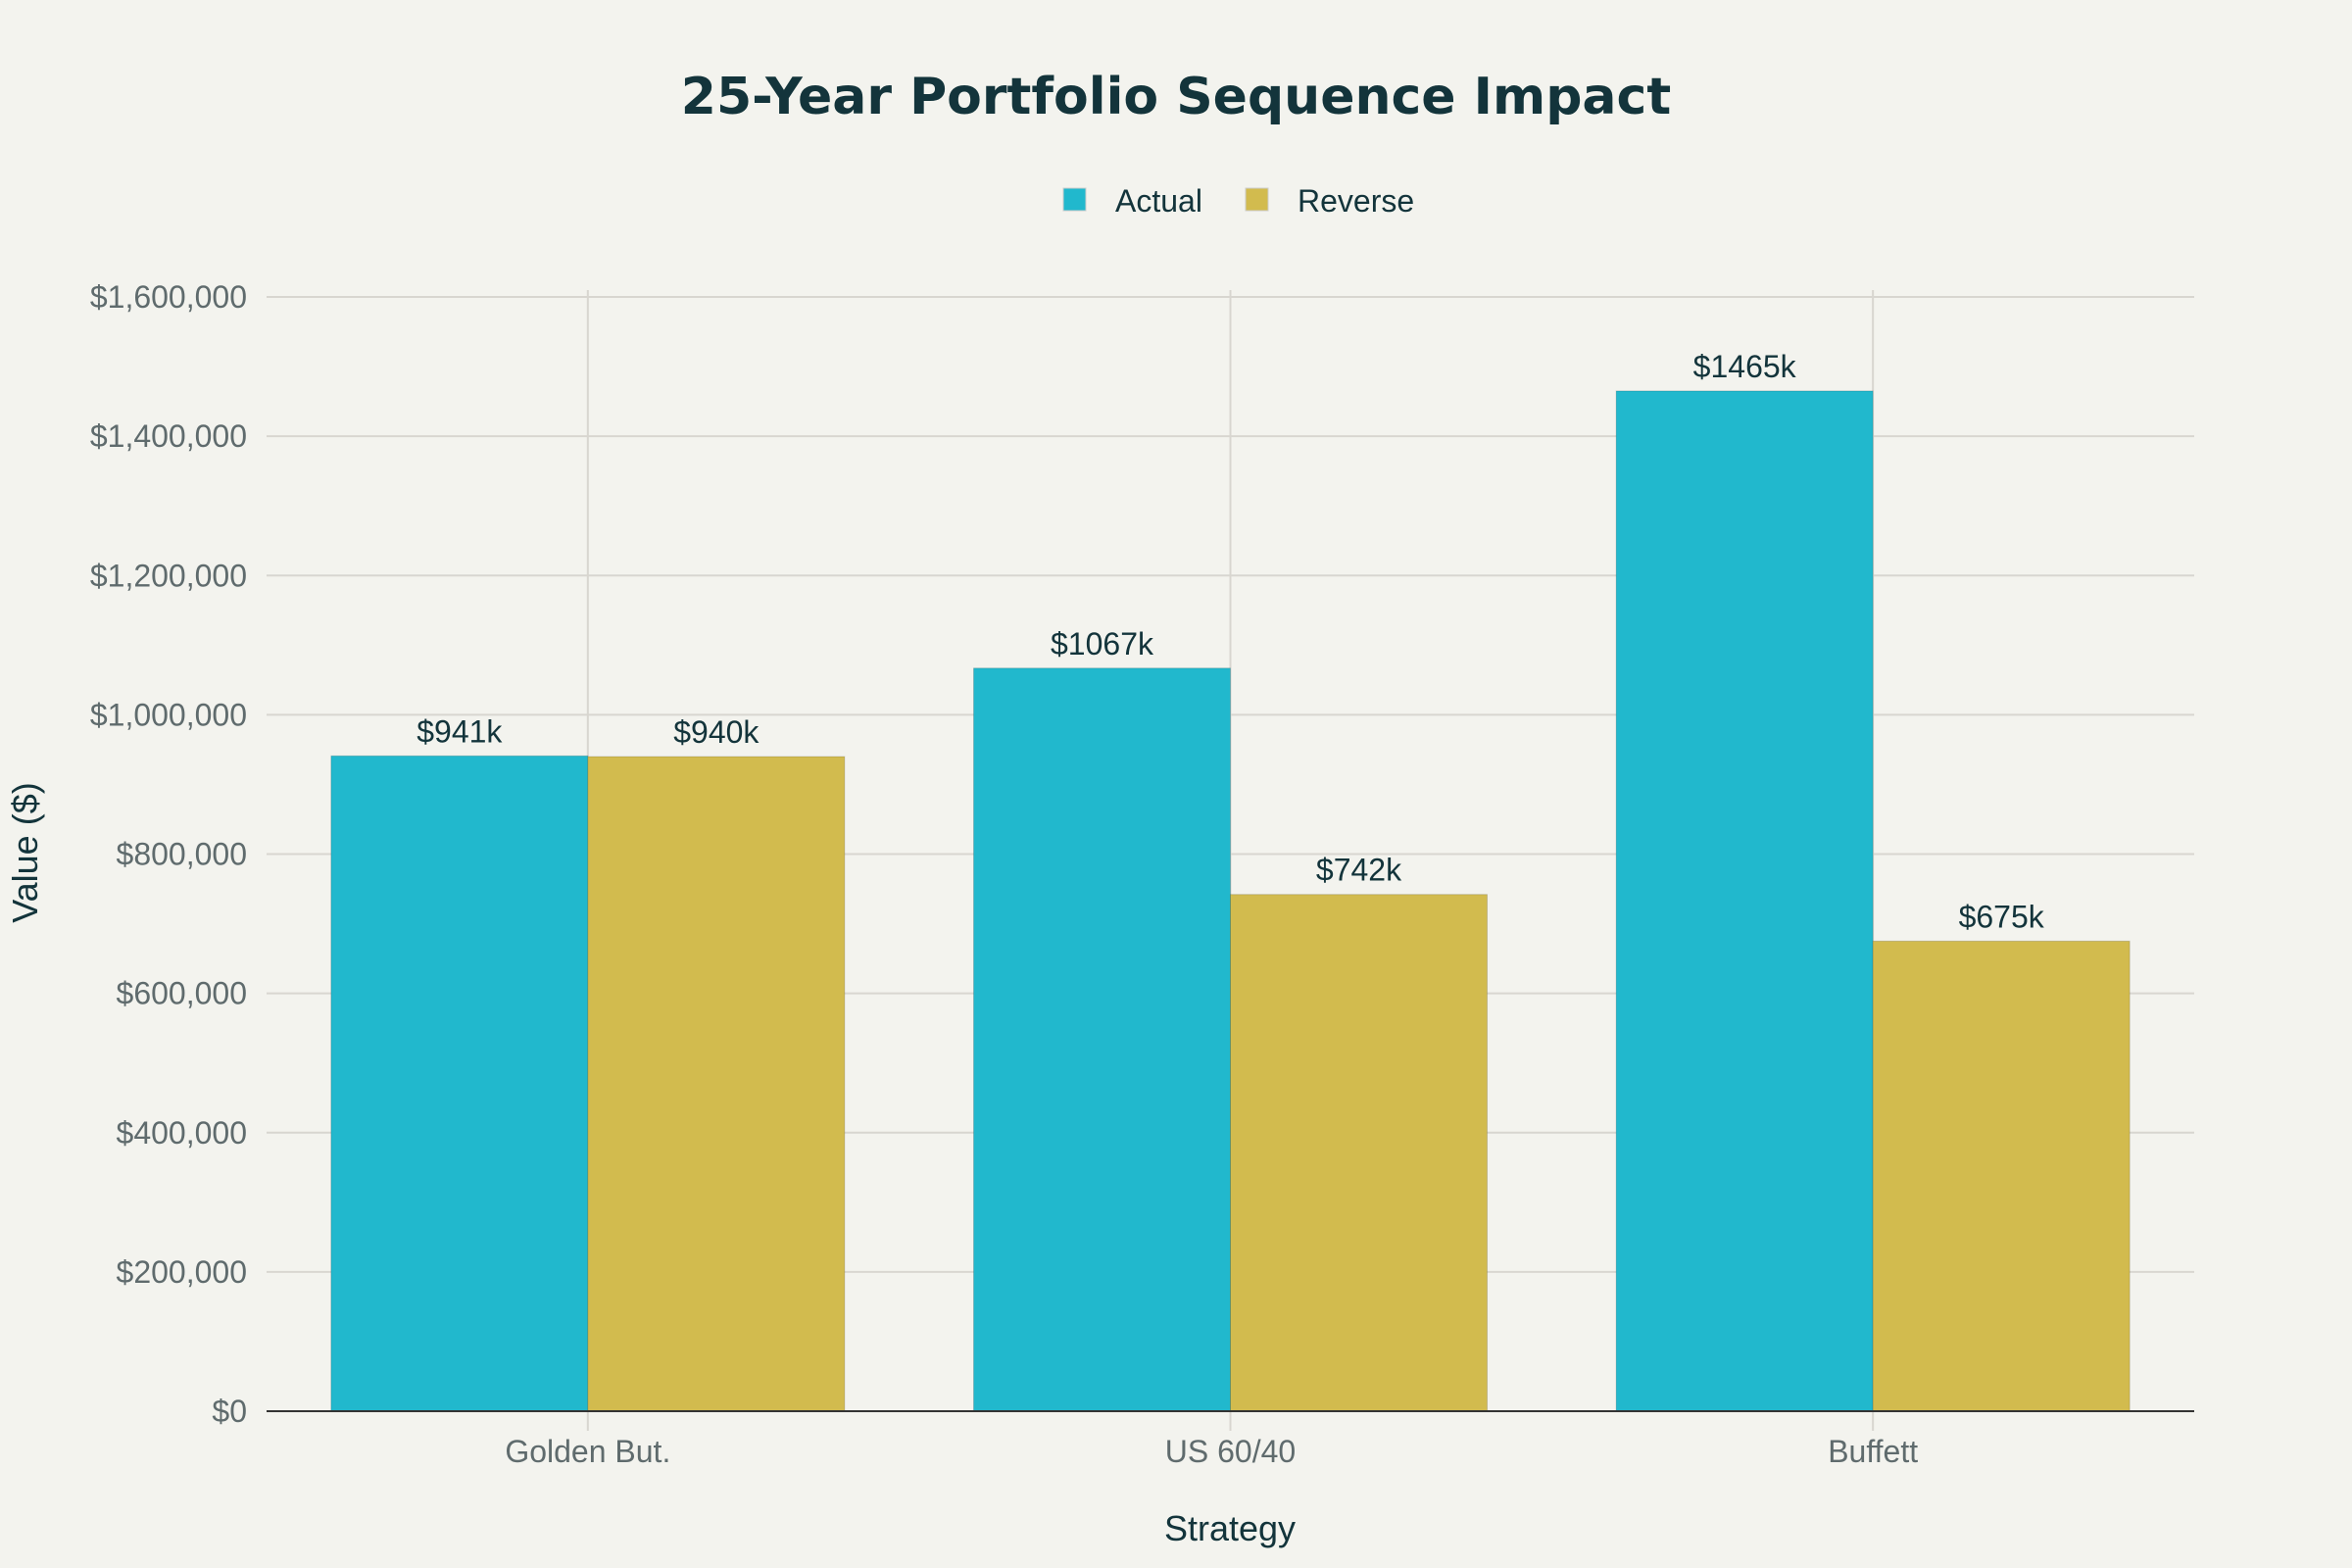 The width and height of the screenshot is (2352, 1568). I want to click on y-tick-label: $600,000, so click(182, 993).